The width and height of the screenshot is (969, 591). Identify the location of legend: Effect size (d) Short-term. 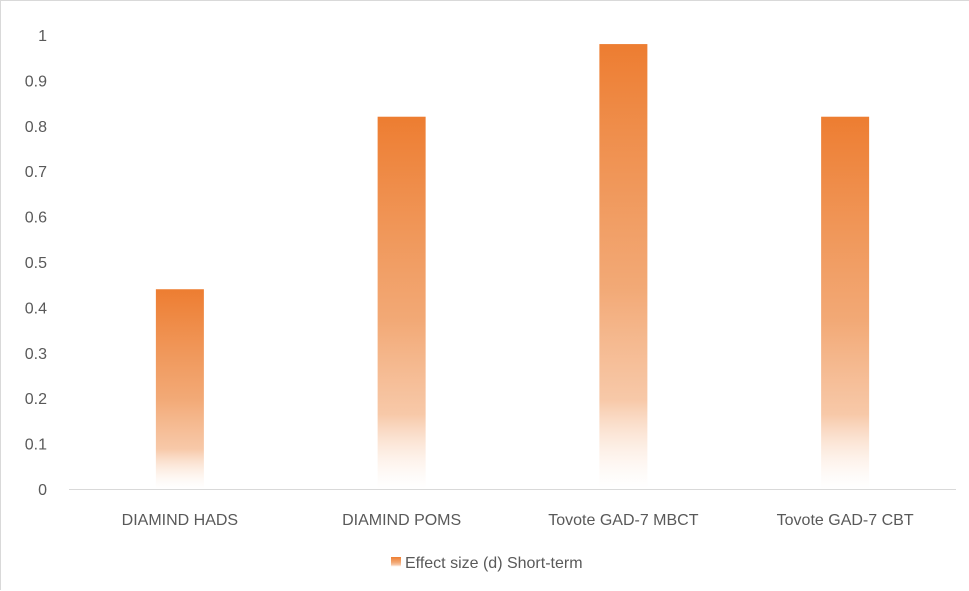
(487, 563).